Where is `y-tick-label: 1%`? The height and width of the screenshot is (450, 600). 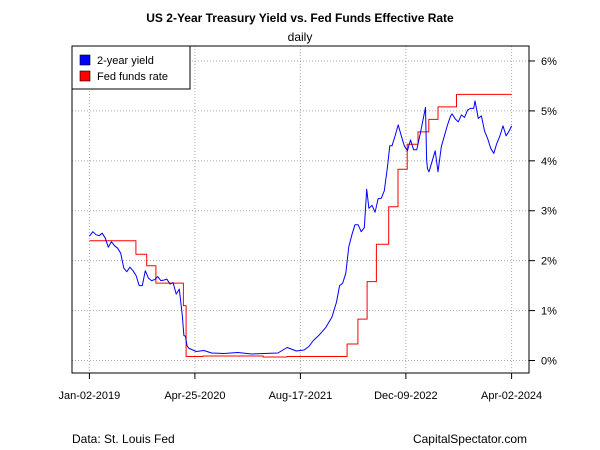
y-tick-label: 1% is located at coordinates (549, 312).